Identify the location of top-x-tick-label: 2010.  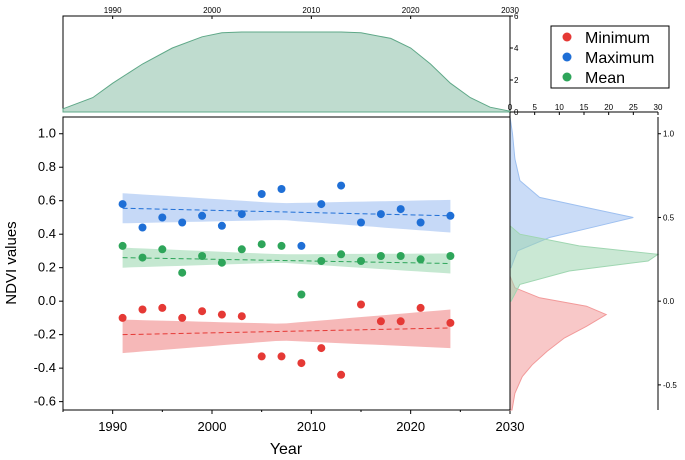
(311, 10).